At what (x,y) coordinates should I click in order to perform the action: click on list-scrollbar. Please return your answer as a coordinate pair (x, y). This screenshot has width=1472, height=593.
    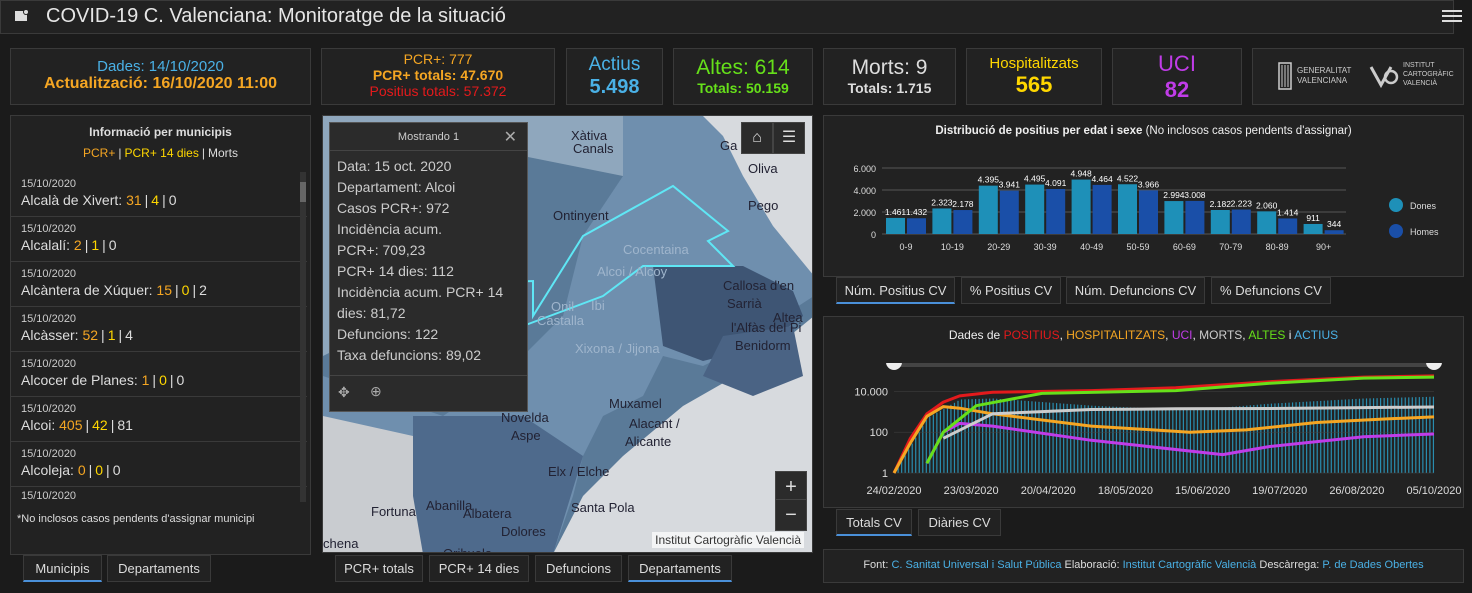
    Looking at the image, I should click on (303, 337).